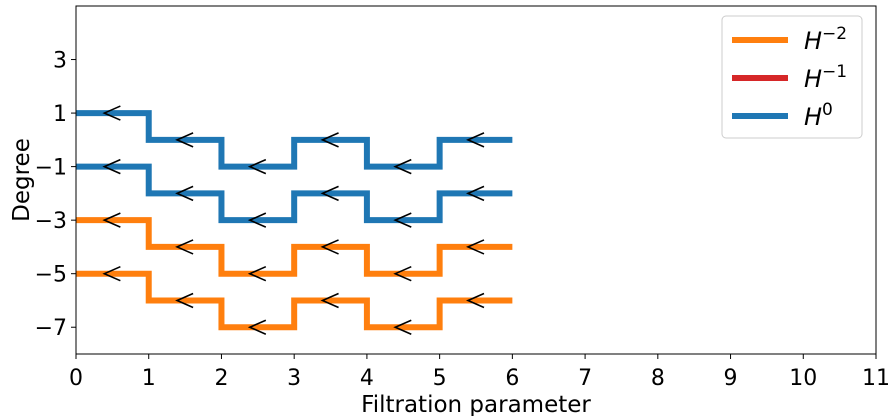 This screenshot has height=420, width=888. What do you see at coordinates (76, 378) in the screenshot?
I see `x-tick-label: 0` at bounding box center [76, 378].